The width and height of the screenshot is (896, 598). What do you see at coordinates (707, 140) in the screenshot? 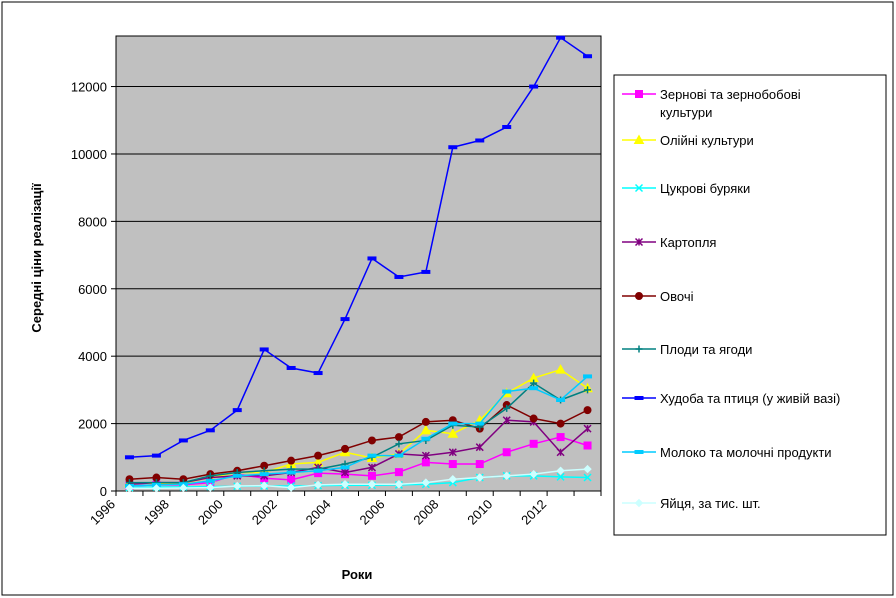
I see `legend-label: Олійні культури` at bounding box center [707, 140].